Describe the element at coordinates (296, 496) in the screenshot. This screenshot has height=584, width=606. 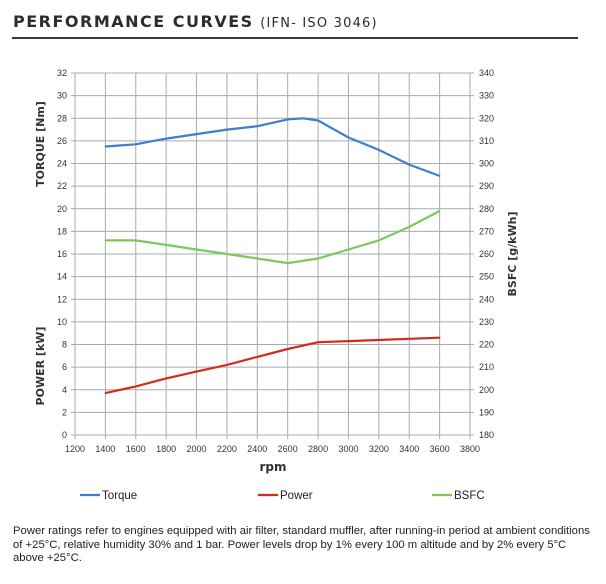
I see `legend-label-power: Power` at that location.